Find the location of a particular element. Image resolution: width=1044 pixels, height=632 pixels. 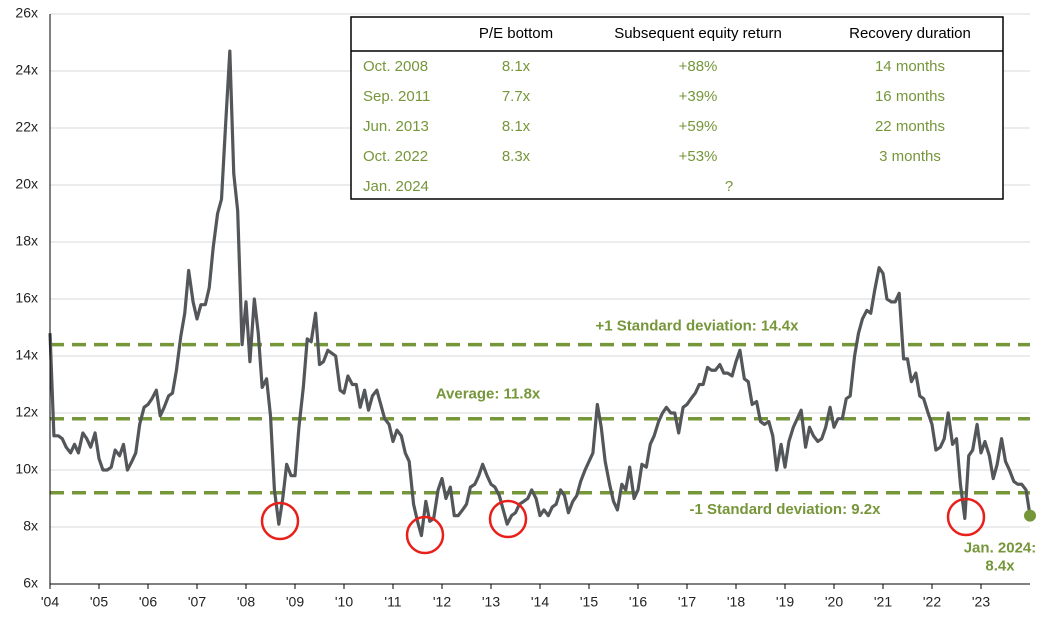

table-cell: +59% is located at coordinates (698, 126).